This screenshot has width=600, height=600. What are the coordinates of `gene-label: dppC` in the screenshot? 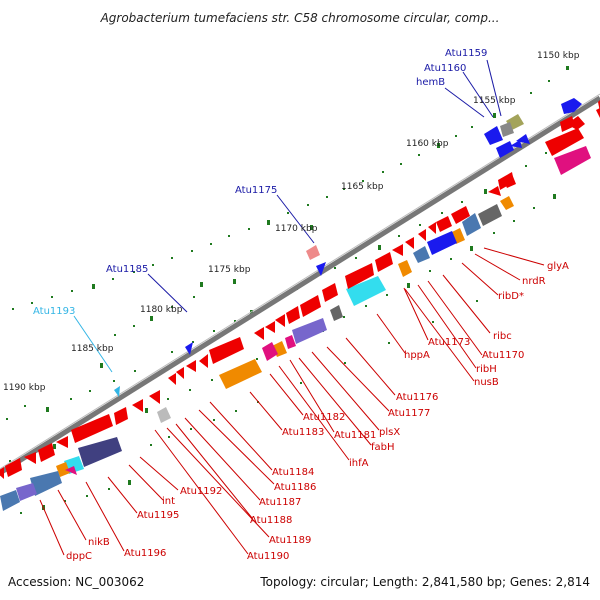 It's located at (79, 556).